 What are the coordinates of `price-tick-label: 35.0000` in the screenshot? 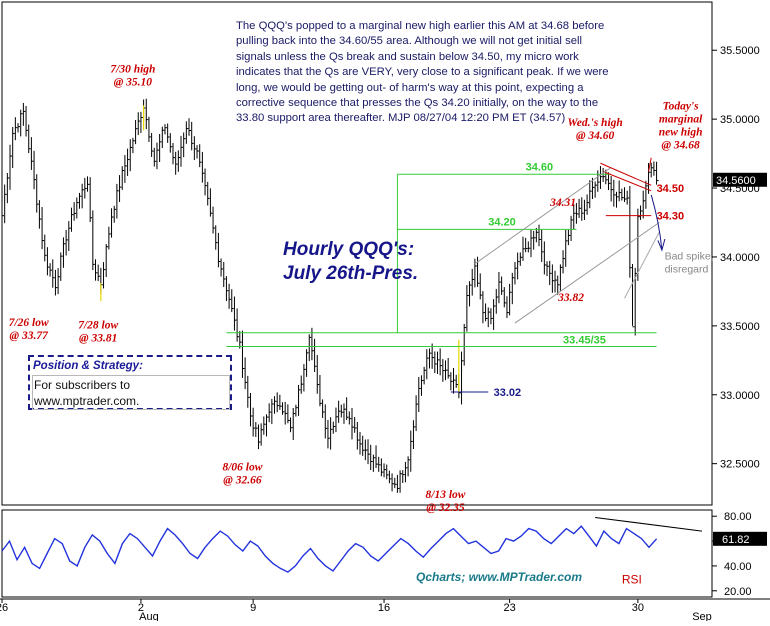 It's located at (740, 120).